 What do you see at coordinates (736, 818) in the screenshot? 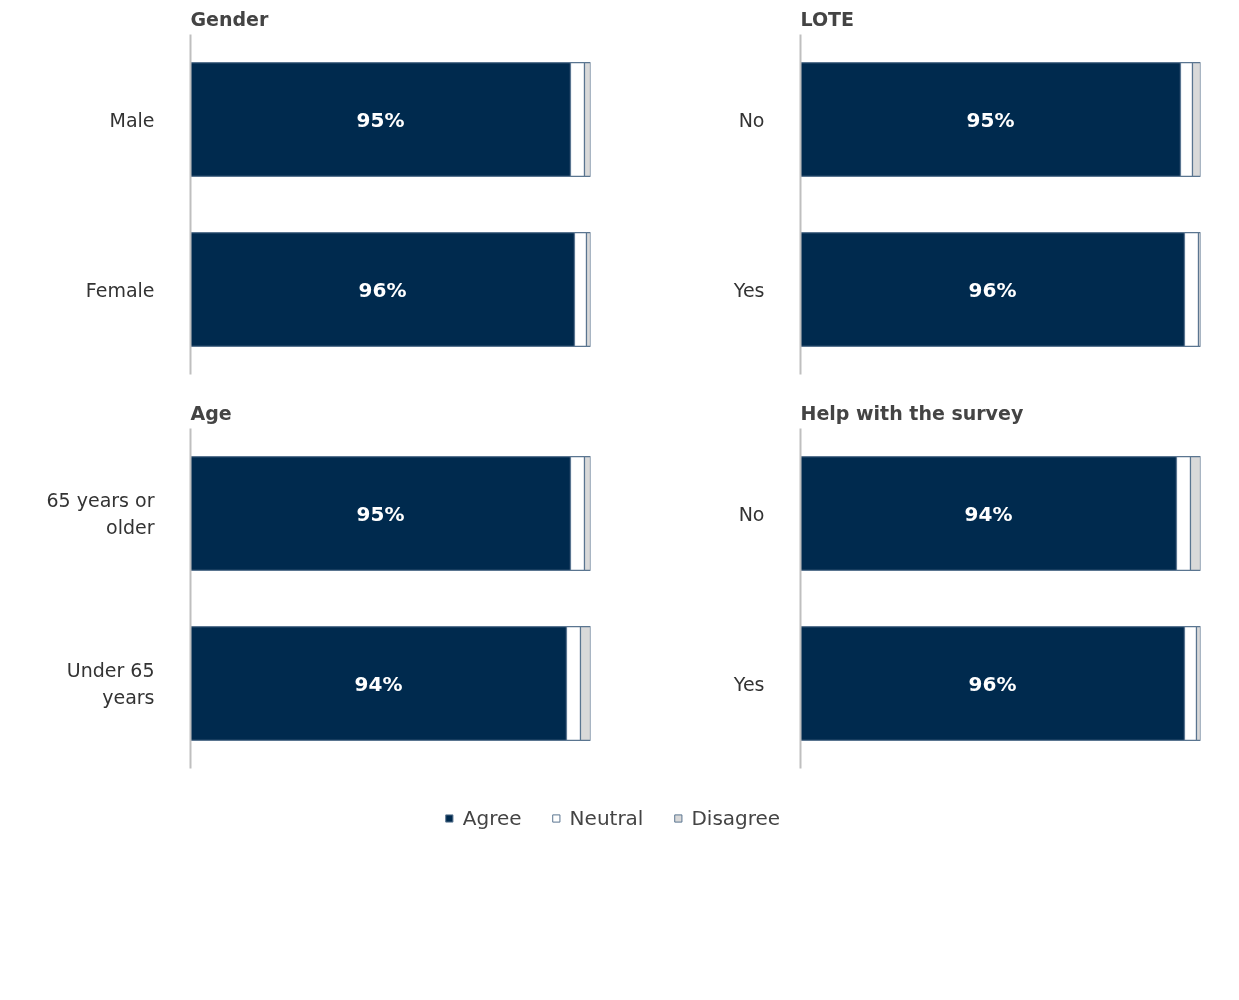
I see `legend-label: Disagree` at bounding box center [736, 818].